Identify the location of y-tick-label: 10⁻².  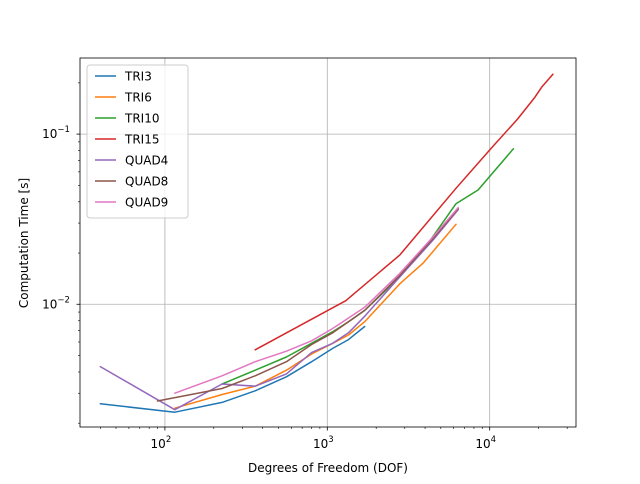
(56, 303).